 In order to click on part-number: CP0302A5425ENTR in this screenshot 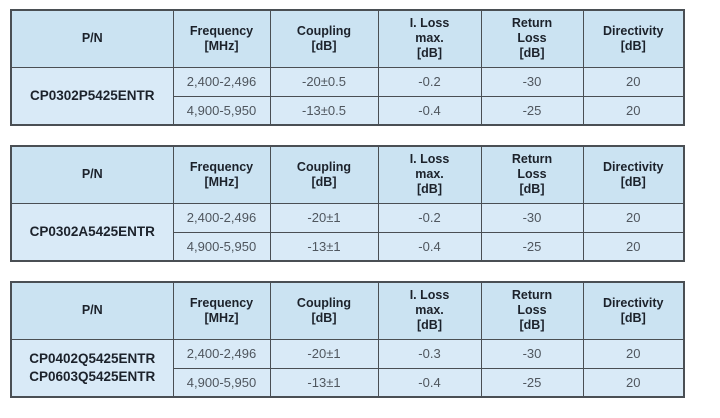, I will do `click(92, 232)`.